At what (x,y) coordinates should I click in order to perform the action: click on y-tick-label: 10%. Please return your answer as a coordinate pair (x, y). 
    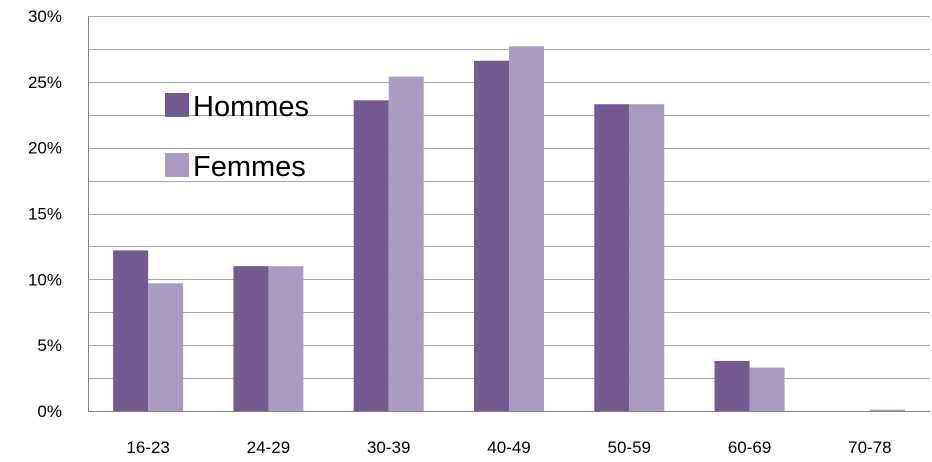
    Looking at the image, I should click on (45, 279).